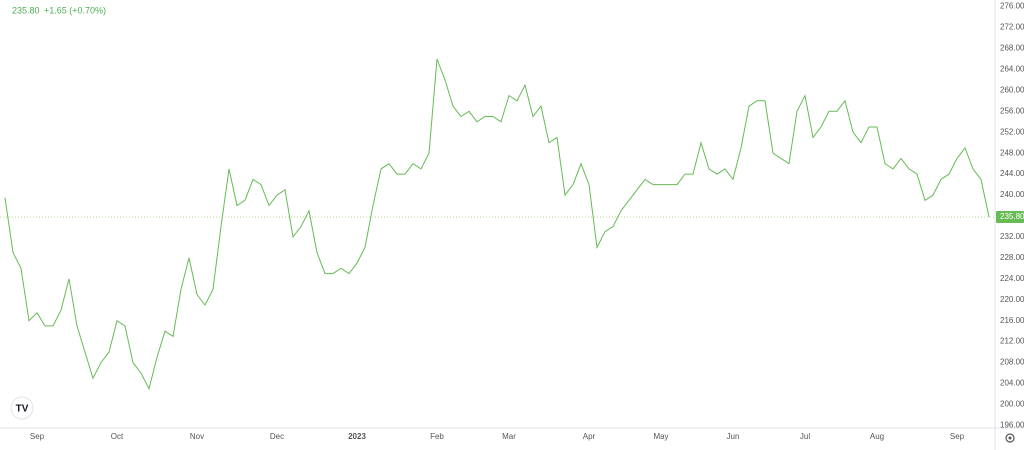 This screenshot has height=450, width=1024. I want to click on y-tick-label: 216.00, so click(1012, 320).